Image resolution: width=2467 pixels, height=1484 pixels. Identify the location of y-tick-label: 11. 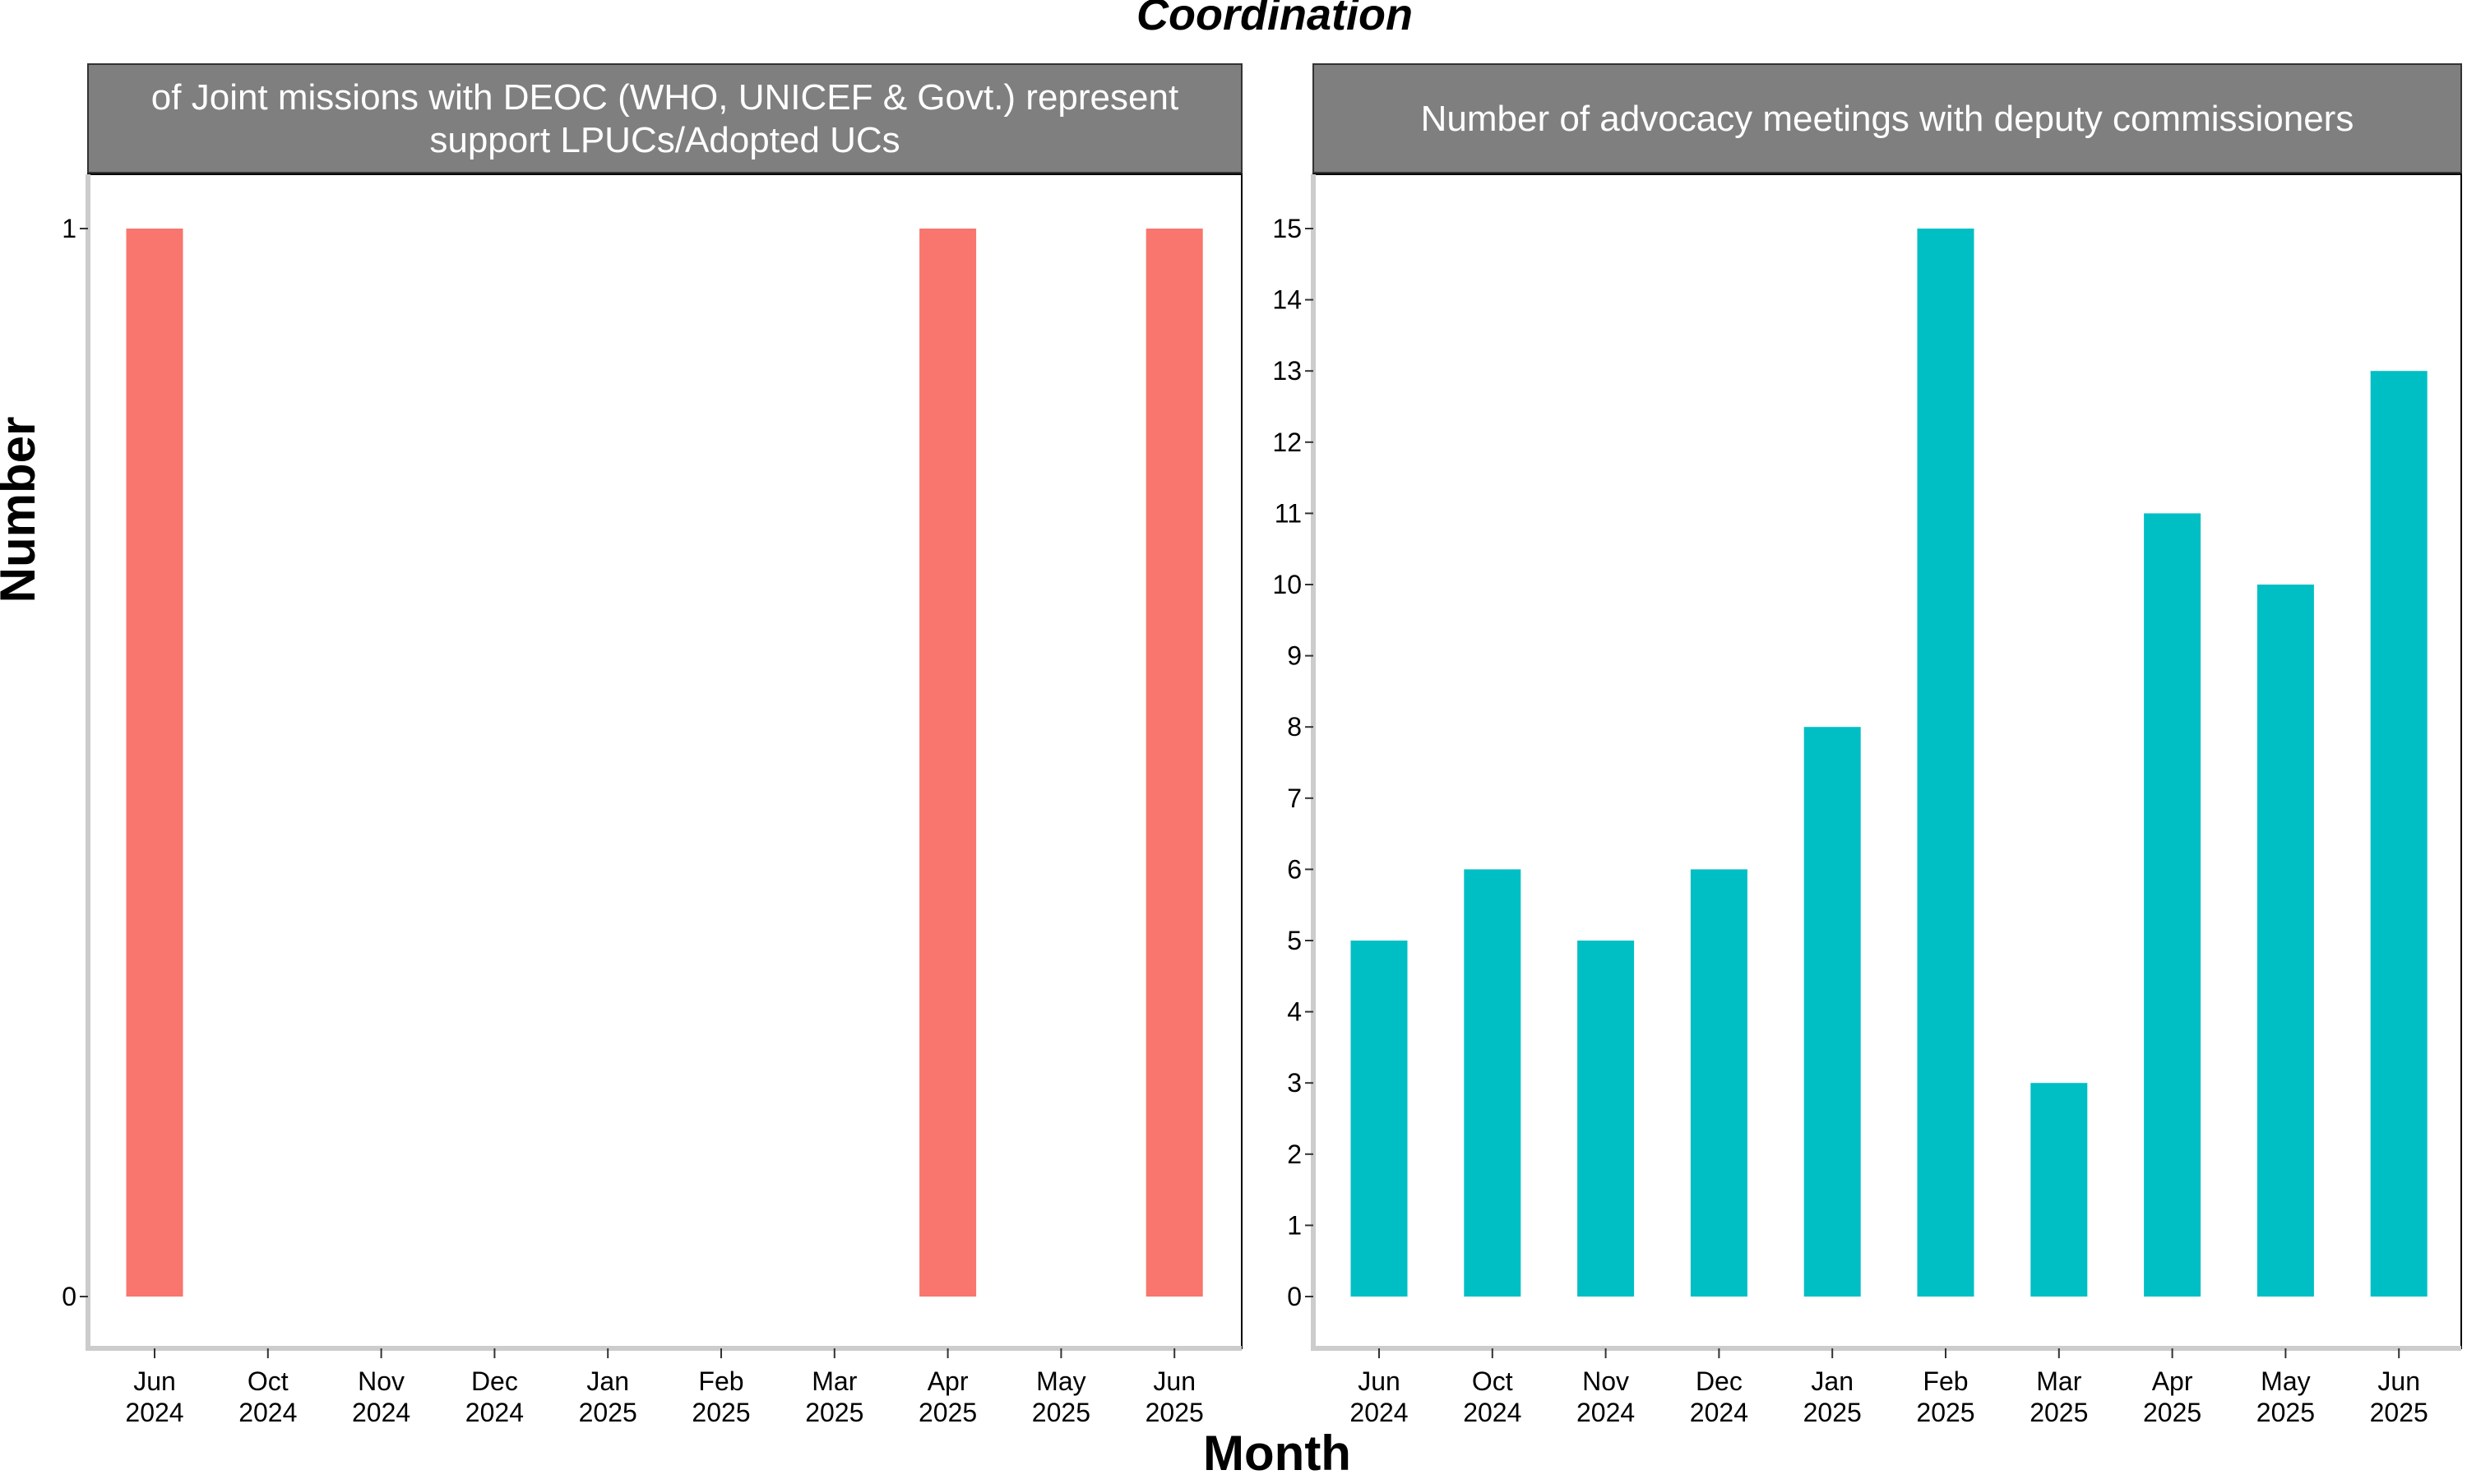
(1288, 513).